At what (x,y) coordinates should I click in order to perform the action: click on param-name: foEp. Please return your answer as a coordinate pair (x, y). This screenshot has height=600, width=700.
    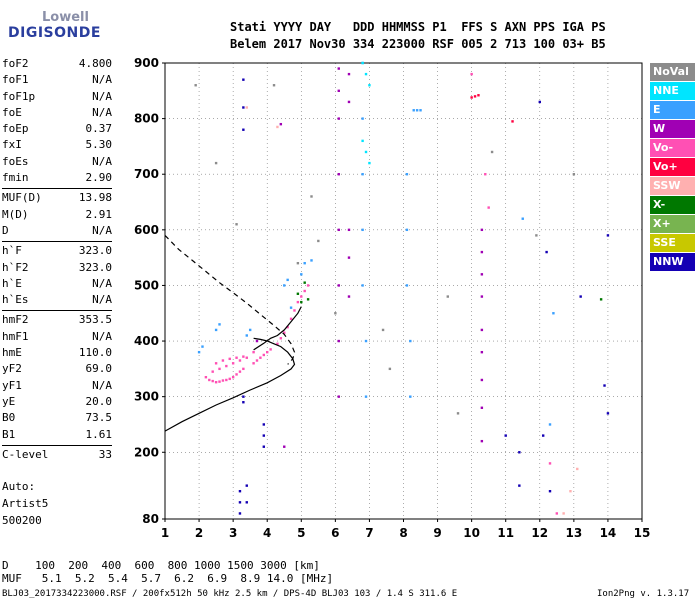
    Looking at the image, I should click on (15, 129).